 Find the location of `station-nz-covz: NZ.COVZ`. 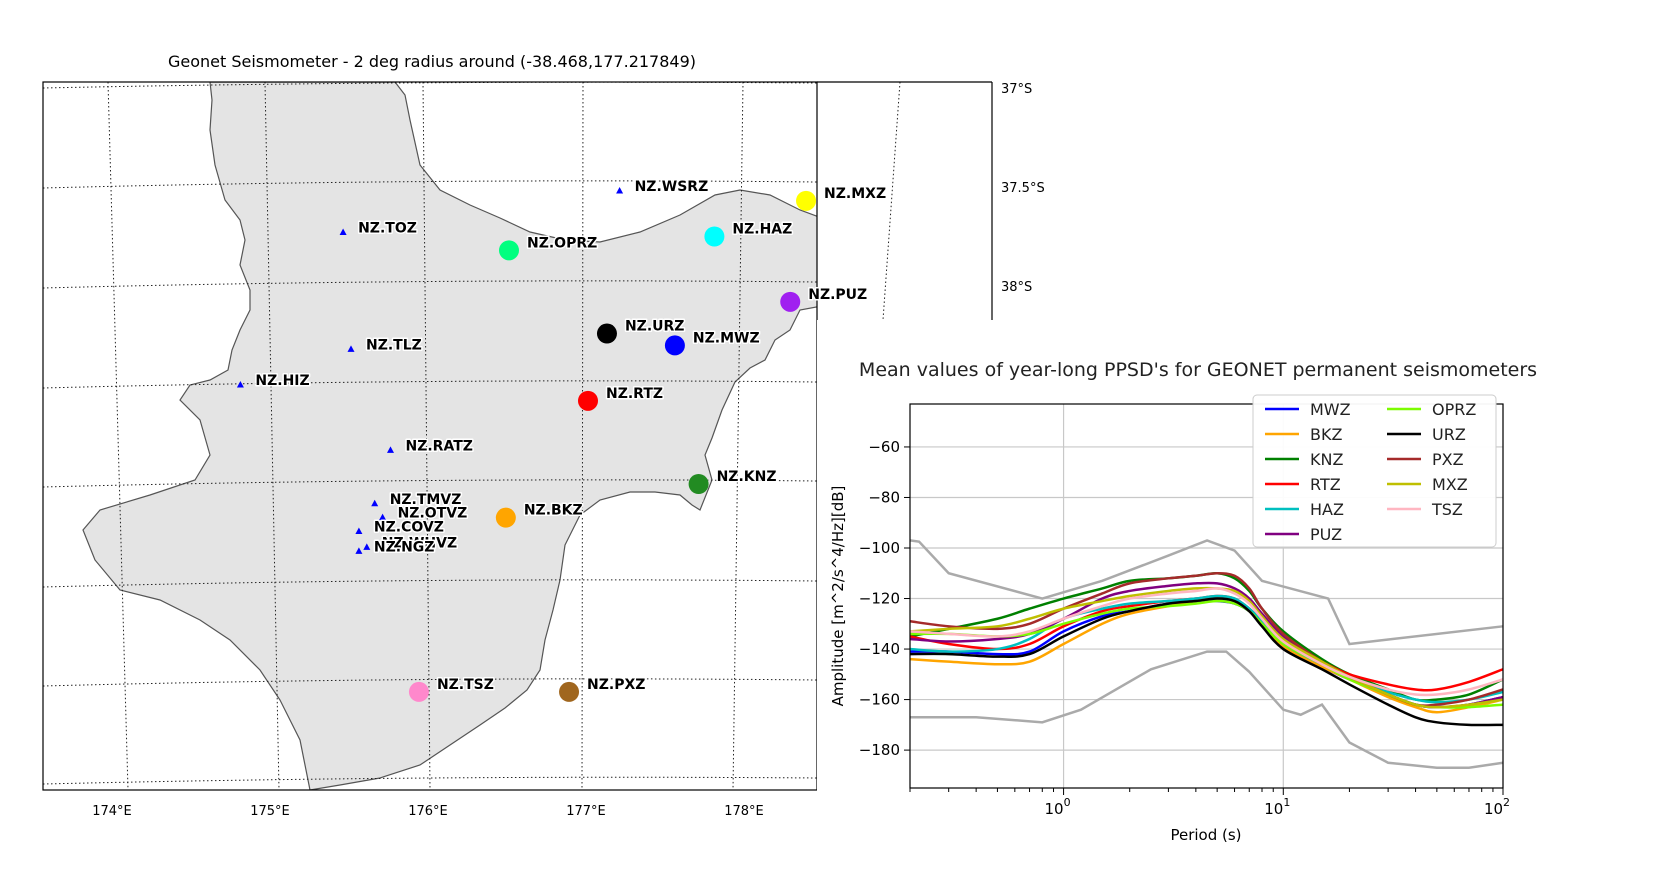

station-nz-covz: NZ.COVZ is located at coordinates (400, 527).